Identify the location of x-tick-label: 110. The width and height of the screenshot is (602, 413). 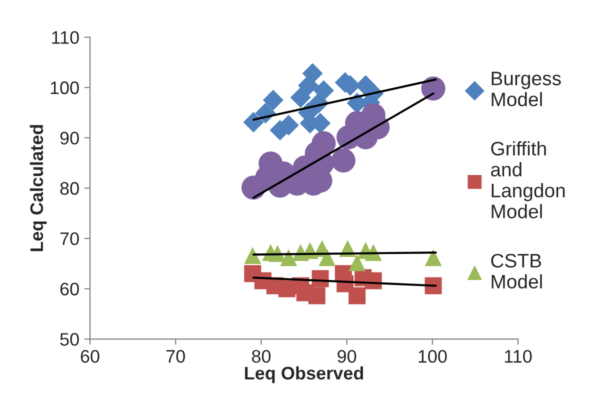
(518, 356).